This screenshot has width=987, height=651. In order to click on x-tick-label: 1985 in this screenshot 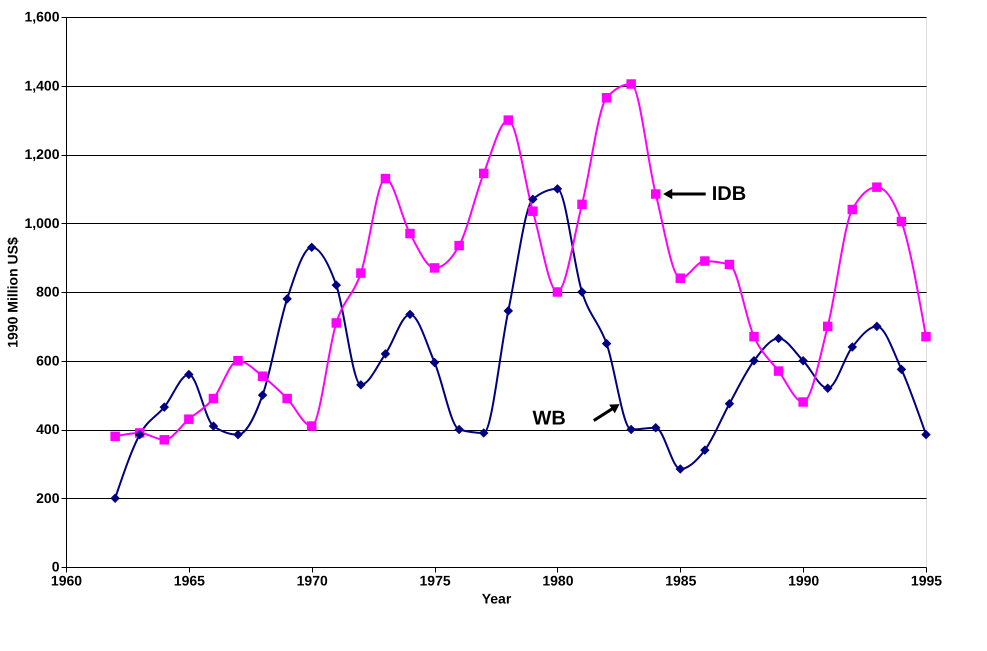, I will do `click(681, 580)`.